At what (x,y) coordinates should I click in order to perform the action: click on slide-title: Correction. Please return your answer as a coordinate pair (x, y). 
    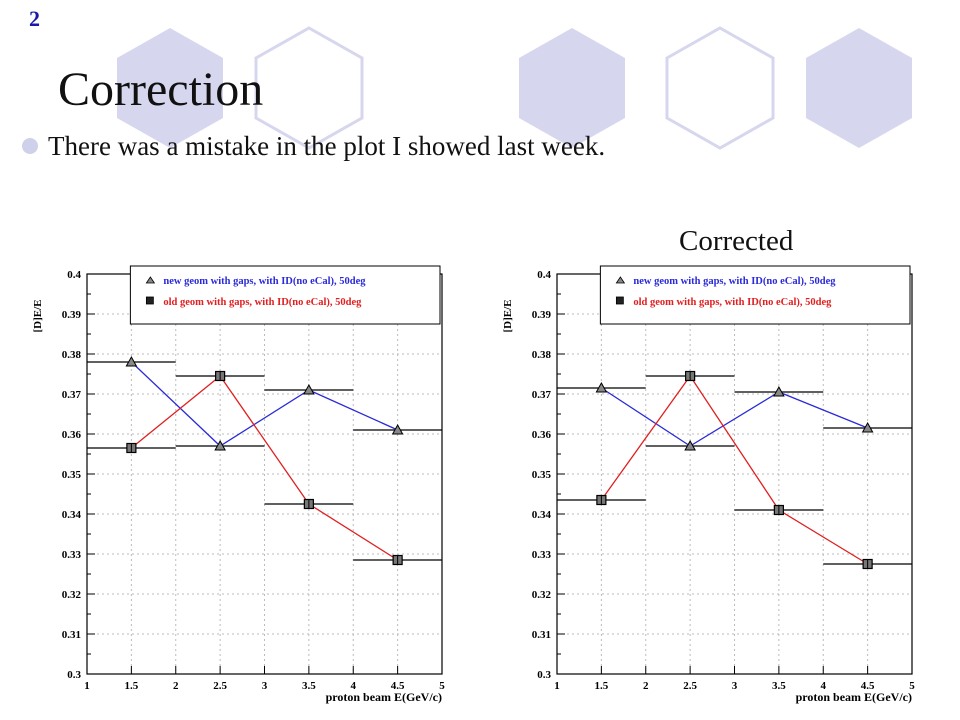
    Looking at the image, I should click on (161, 89).